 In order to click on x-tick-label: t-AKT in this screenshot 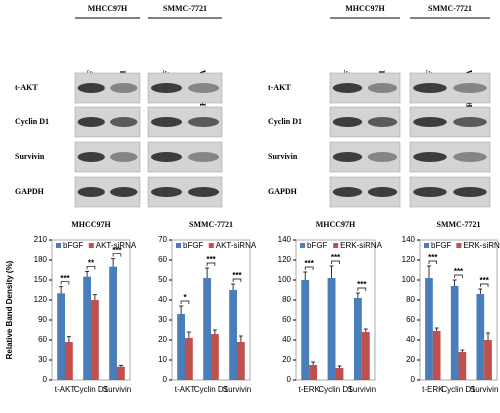, I will do `click(65, 389)`.